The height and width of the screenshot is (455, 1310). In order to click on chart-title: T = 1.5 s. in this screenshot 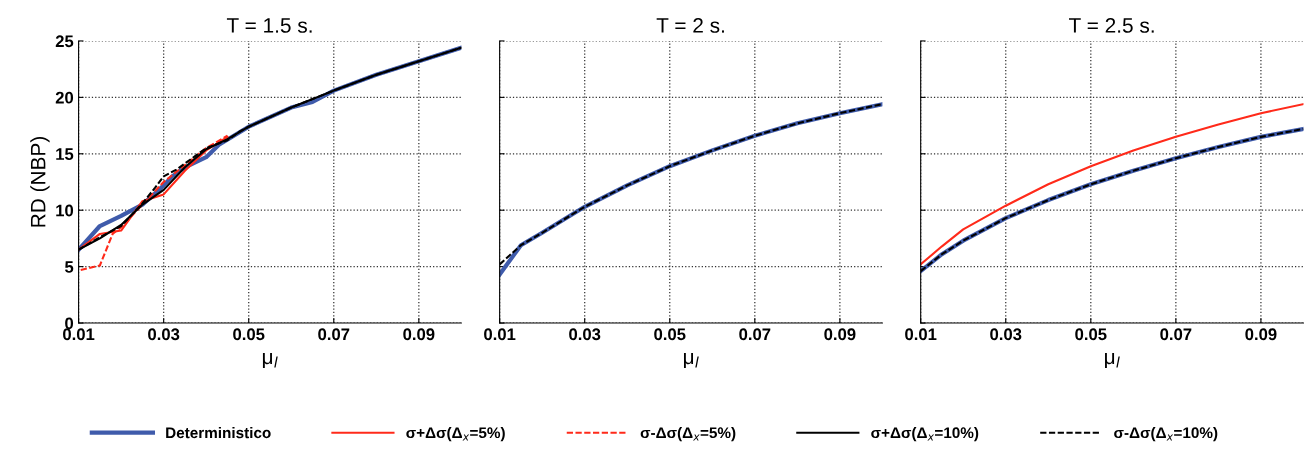, I will do `click(269, 25)`.